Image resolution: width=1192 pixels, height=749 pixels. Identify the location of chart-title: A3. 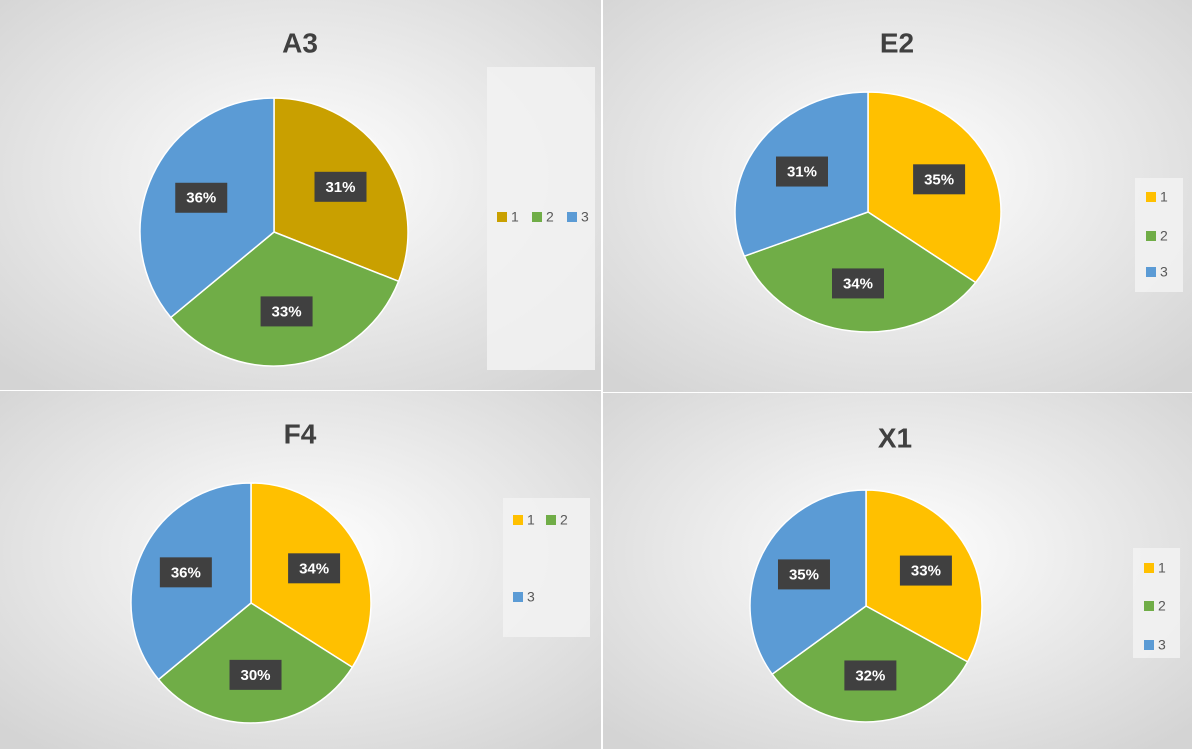
(300, 42).